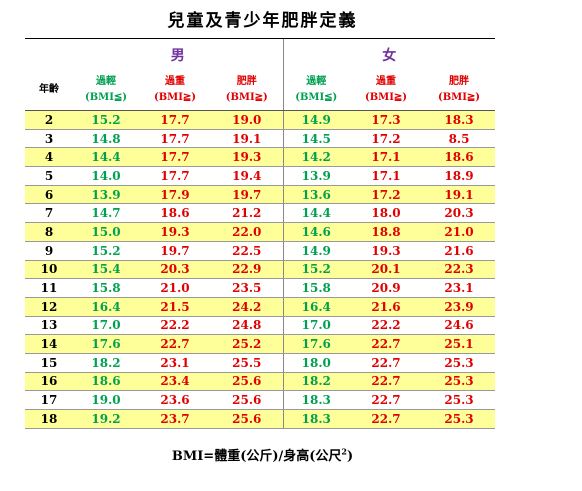  I want to click on bmi-cell: 18.0, so click(316, 363).